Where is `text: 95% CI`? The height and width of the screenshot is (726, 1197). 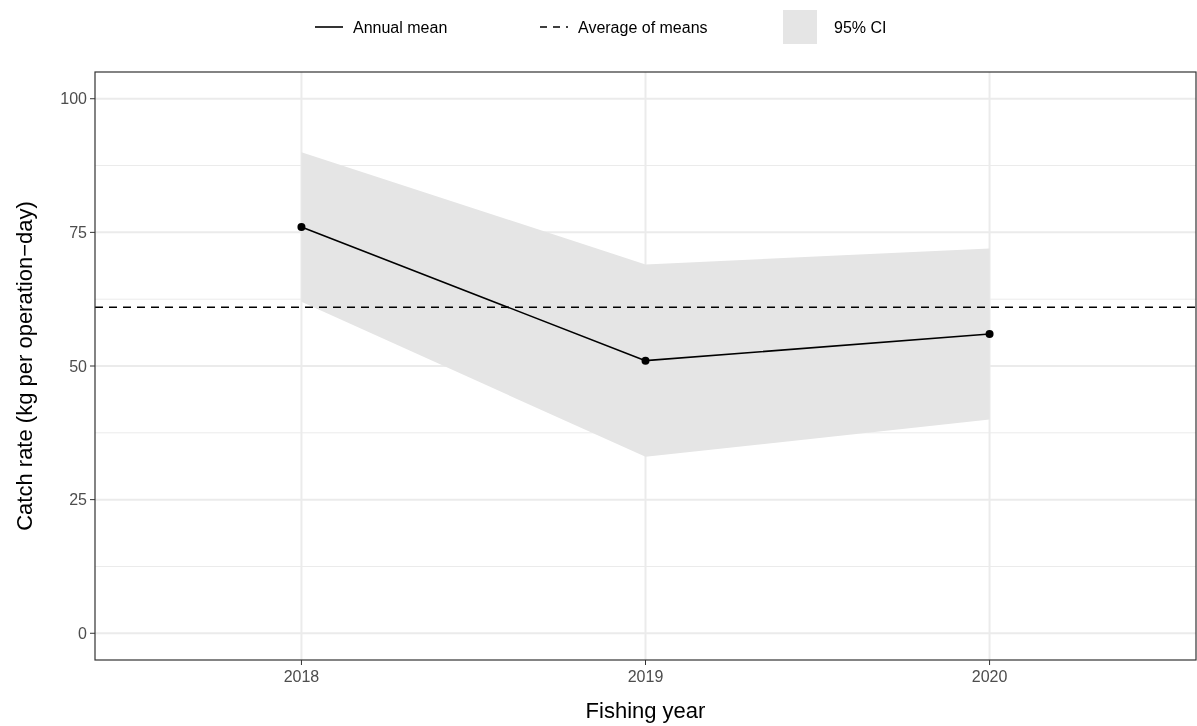
text: 95% CI is located at coordinates (860, 27).